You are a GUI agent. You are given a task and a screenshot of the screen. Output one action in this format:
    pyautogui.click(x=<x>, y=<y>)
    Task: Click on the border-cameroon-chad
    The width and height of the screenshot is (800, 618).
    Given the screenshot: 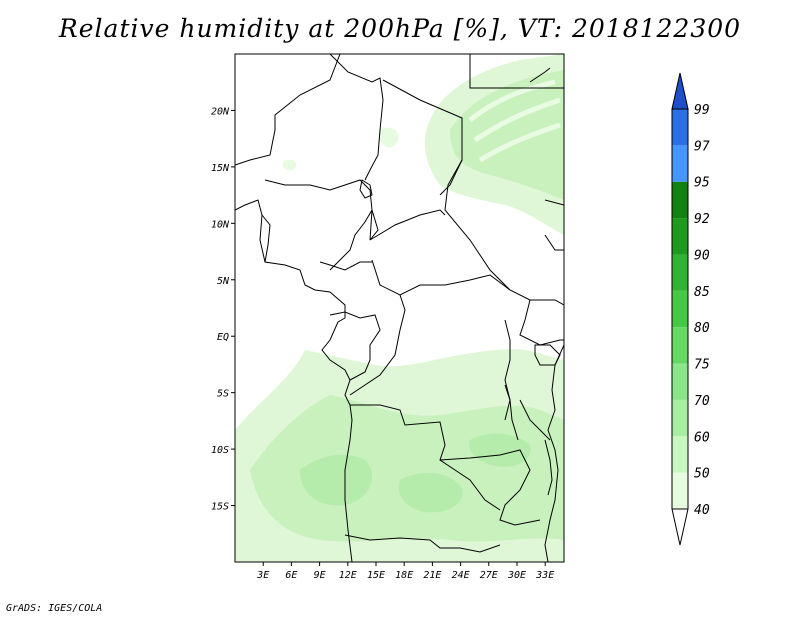 What is the action you would take?
    pyautogui.click(x=374, y=225)
    